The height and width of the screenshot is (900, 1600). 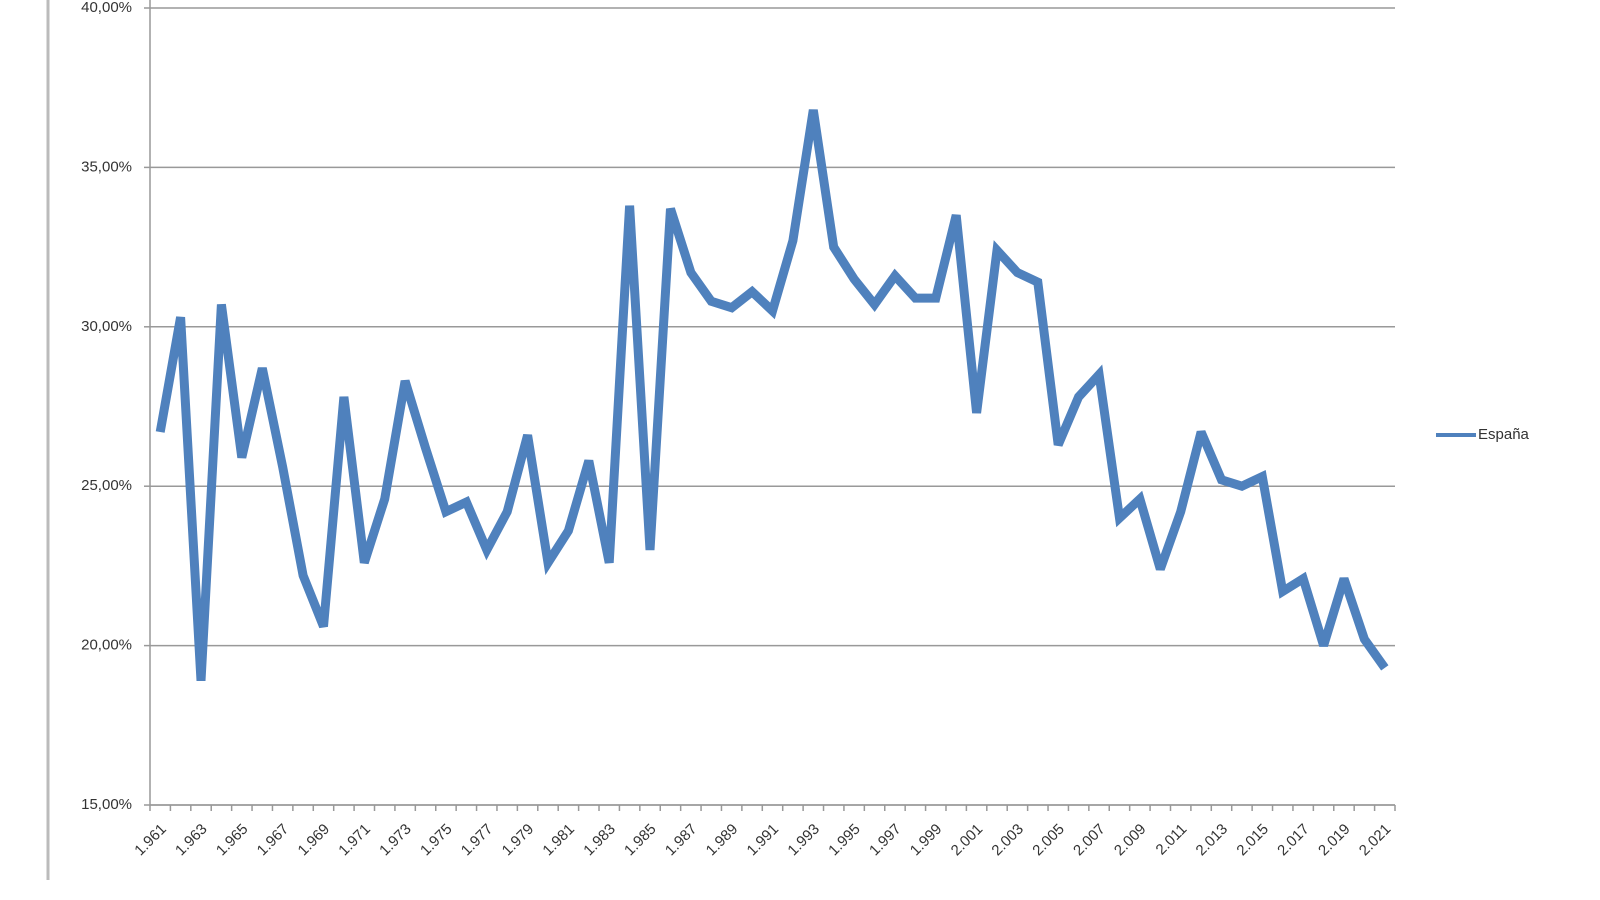 I want to click on x-tick-label: 2.015, so click(x=1252, y=840).